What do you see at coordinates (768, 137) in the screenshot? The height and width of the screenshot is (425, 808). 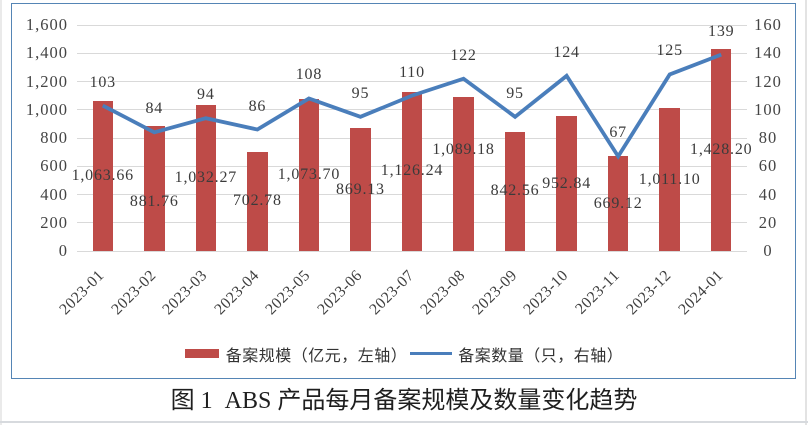 I see `right-axis-tick: 80` at bounding box center [768, 137].